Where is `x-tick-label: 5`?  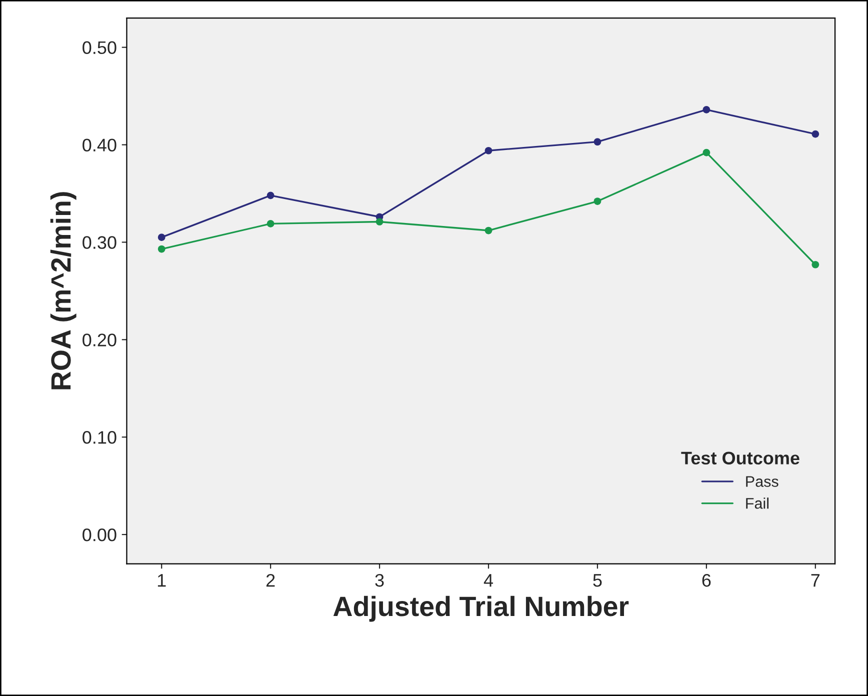 x-tick-label: 5 is located at coordinates (597, 580).